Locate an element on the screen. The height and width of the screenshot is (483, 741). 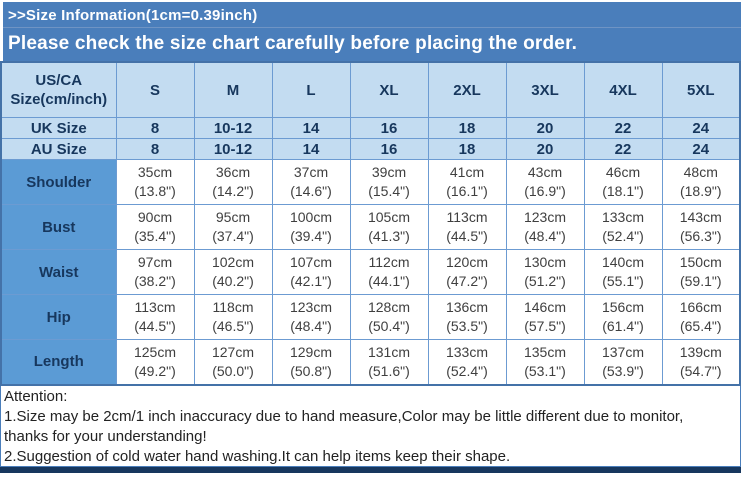
cm-value: 97cm is located at coordinates (155, 262).